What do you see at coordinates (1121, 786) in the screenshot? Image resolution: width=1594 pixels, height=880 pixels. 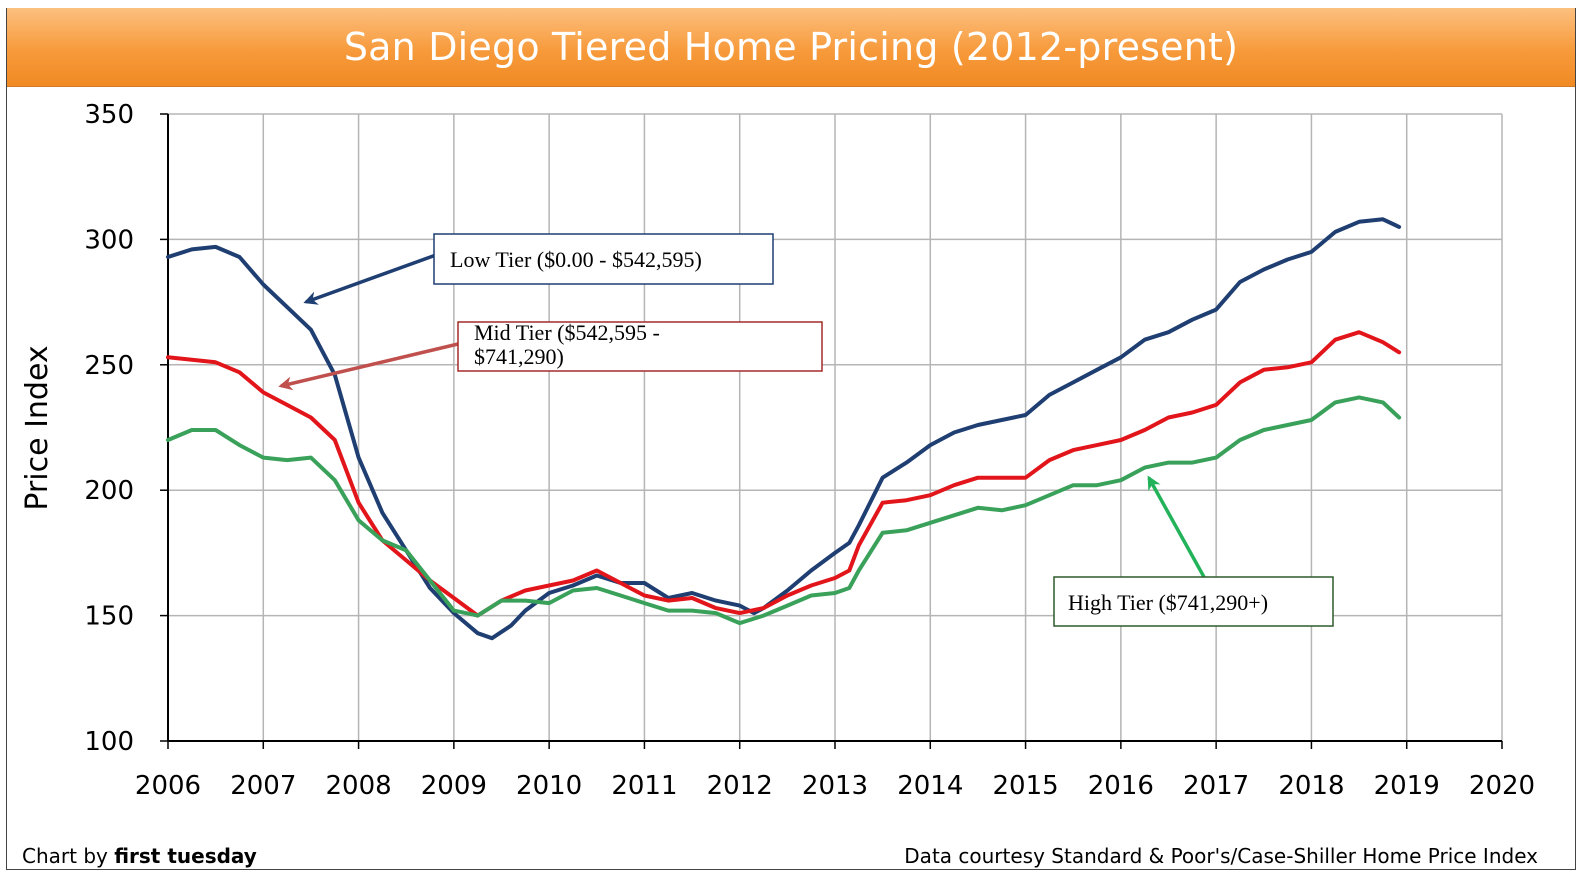 I see `x-tick-label: 2016` at bounding box center [1121, 786].